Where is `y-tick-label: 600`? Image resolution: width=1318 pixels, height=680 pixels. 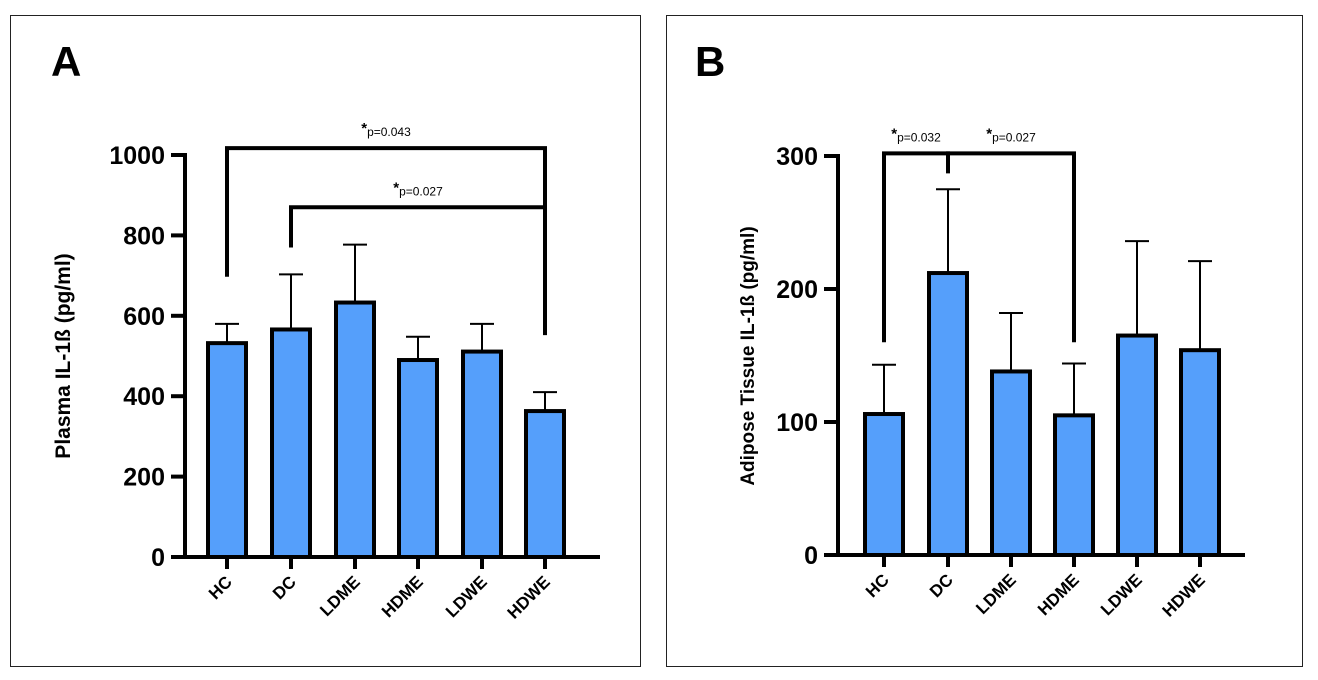 y-tick-label: 600 is located at coordinates (144, 317).